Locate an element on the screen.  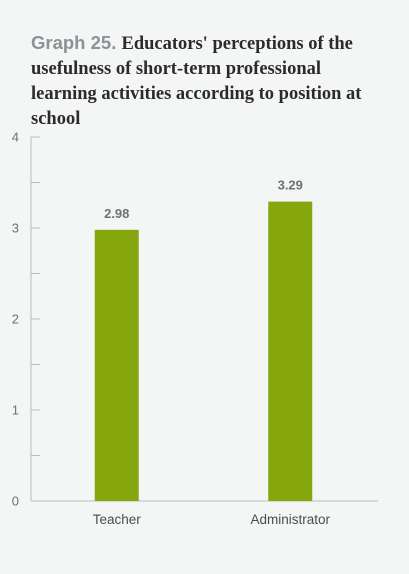
x-category-label: Teacher is located at coordinates (117, 519).